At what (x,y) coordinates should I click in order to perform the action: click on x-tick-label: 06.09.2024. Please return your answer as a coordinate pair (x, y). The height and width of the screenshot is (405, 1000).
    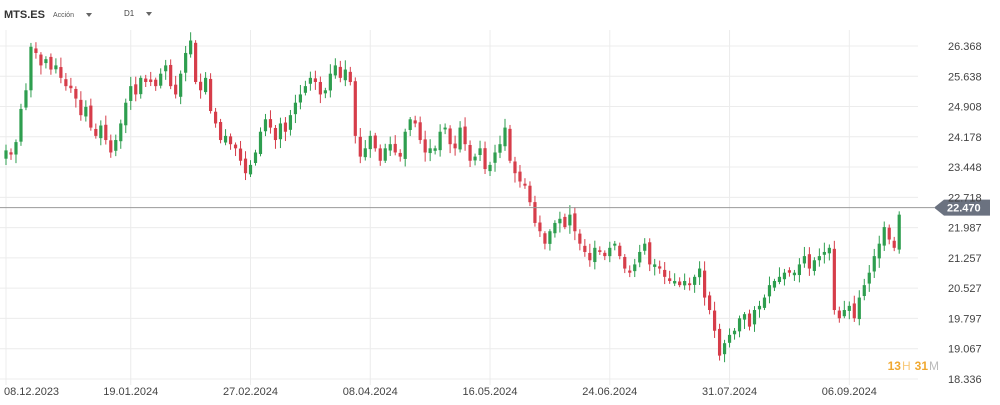
    Looking at the image, I should click on (849, 392).